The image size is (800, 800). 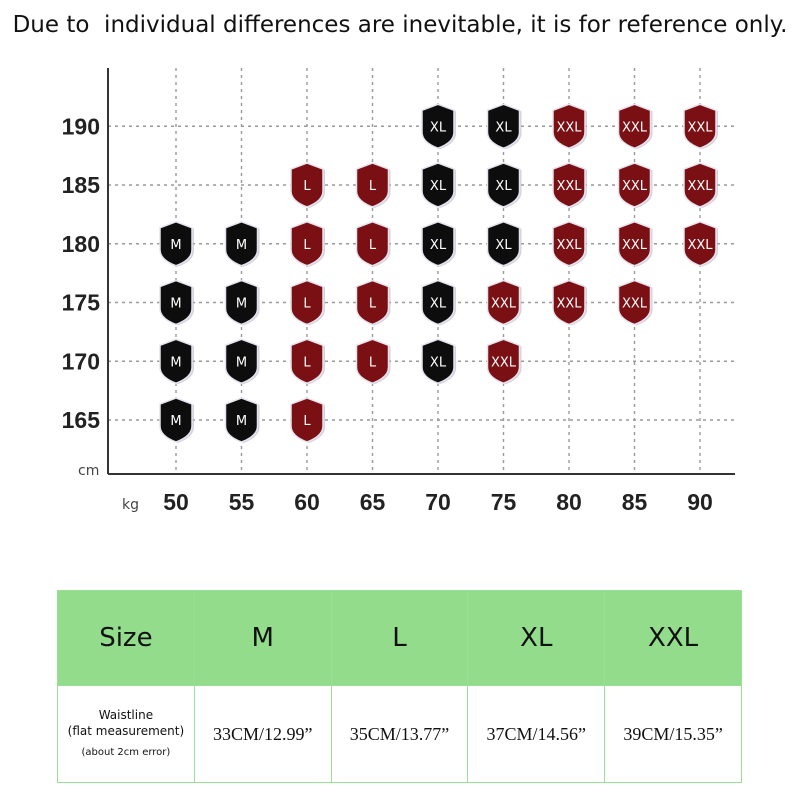 What do you see at coordinates (438, 502) in the screenshot?
I see `x-tick-label: 70` at bounding box center [438, 502].